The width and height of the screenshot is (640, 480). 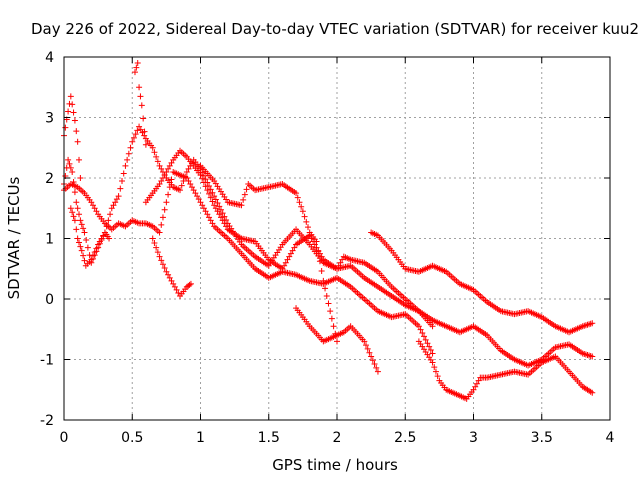 What do you see at coordinates (542, 438) in the screenshot?
I see `x-tick-label: 3.5` at bounding box center [542, 438].